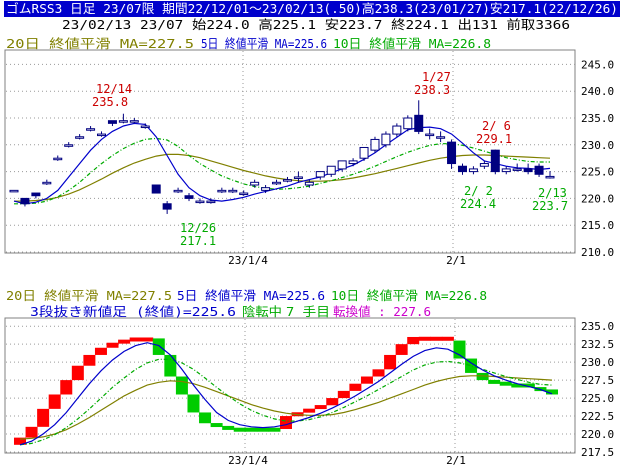 The image size is (624, 475). Describe the element at coordinates (494, 139) in the screenshot. I see `annot-26-value: 229.1` at that location.